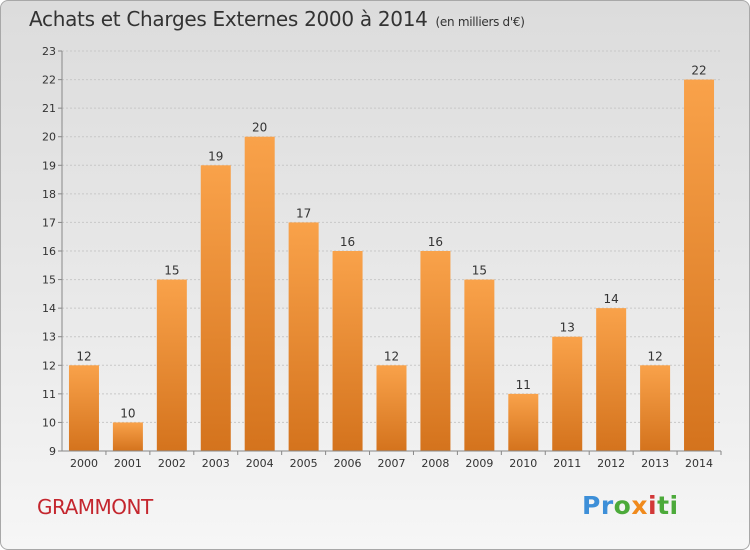 The image size is (750, 550). Describe the element at coordinates (128, 463) in the screenshot. I see `x-tick-label: 2001` at that location.